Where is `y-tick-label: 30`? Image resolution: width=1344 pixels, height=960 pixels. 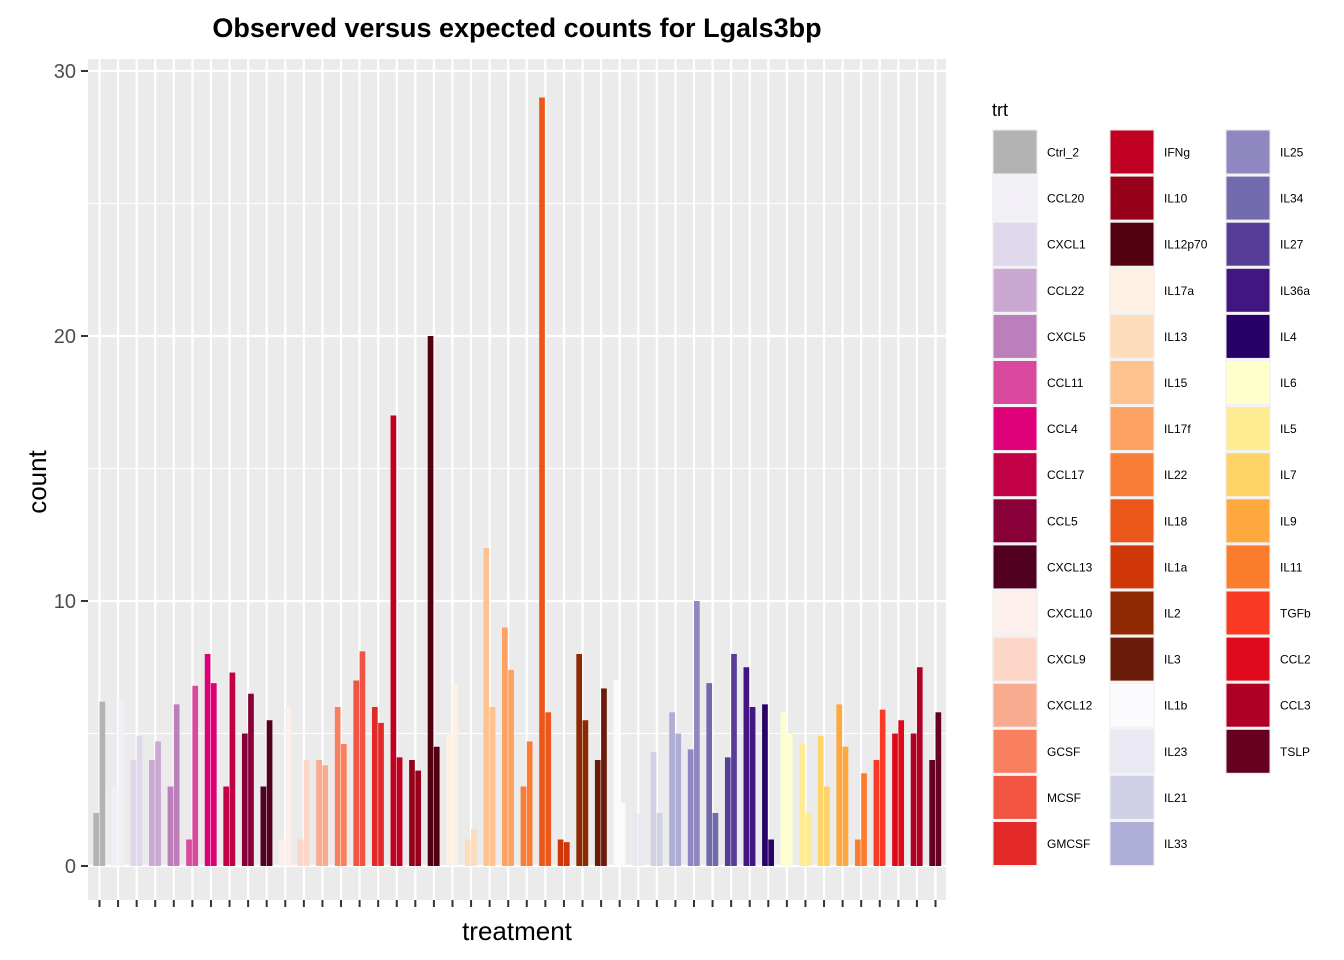 y-tick-label: 30 is located at coordinates (65, 72).